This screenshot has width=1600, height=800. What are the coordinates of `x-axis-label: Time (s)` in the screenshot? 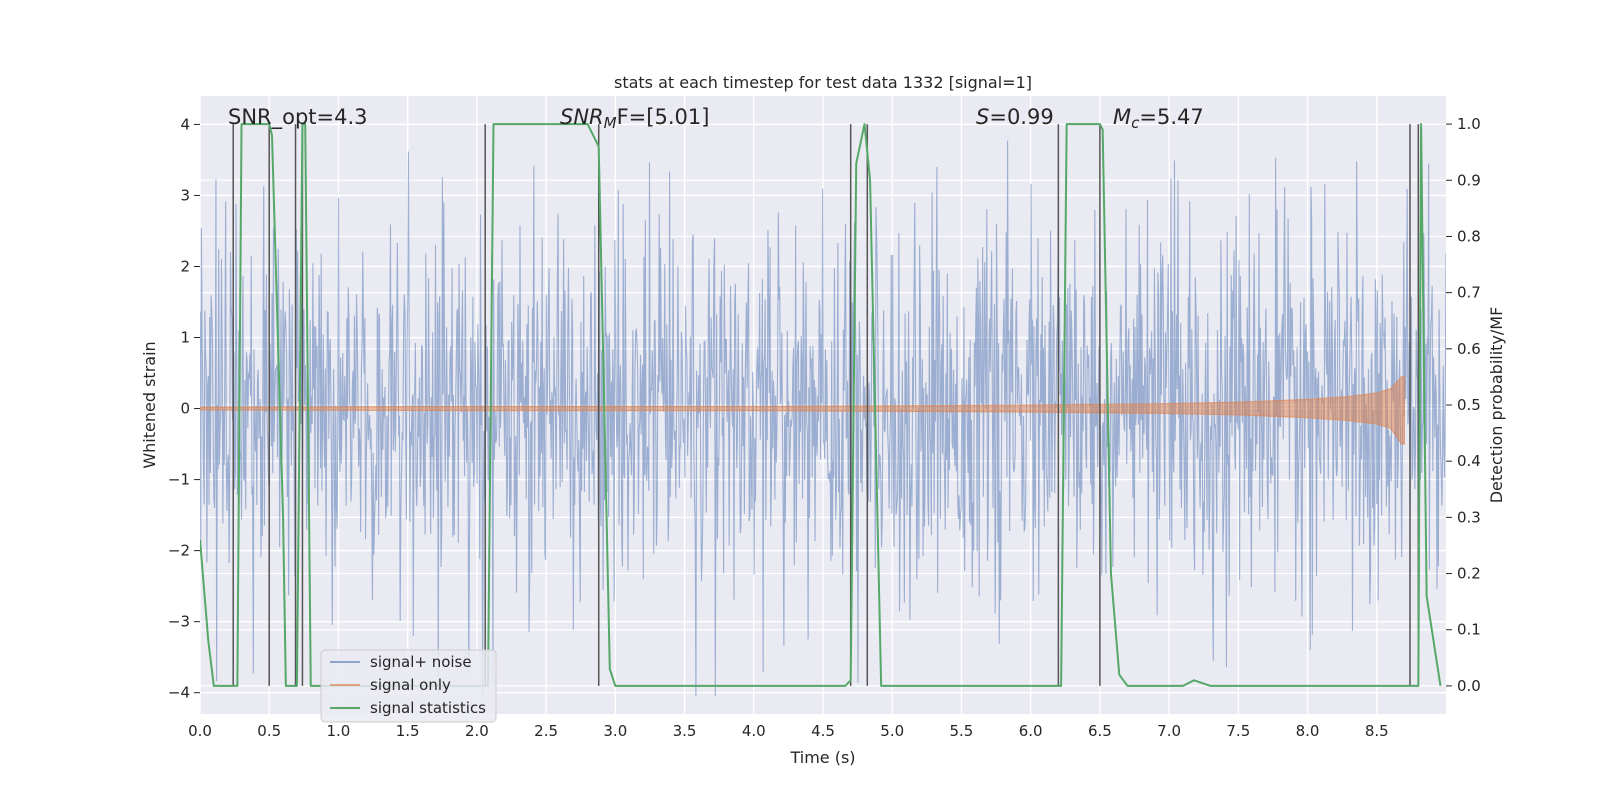 It's located at (822, 757).